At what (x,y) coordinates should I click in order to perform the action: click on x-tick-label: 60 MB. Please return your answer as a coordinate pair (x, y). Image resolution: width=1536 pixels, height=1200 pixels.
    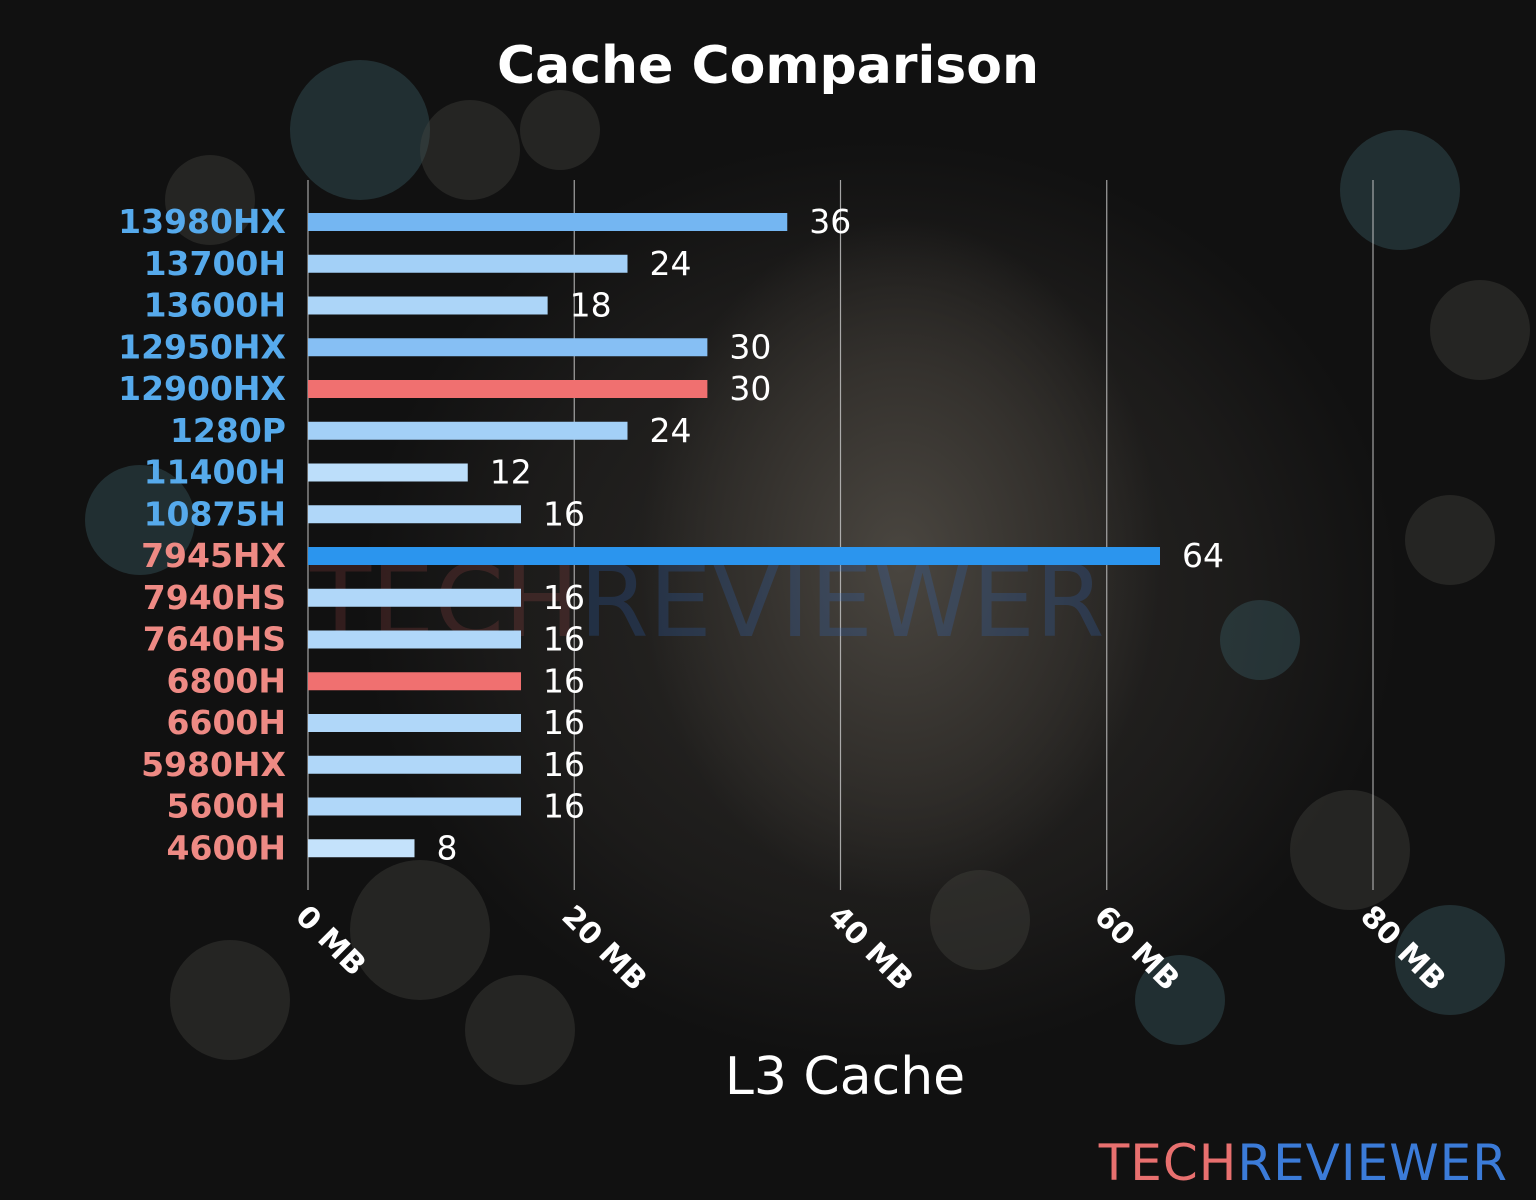
    Looking at the image, I should click on (1136, 948).